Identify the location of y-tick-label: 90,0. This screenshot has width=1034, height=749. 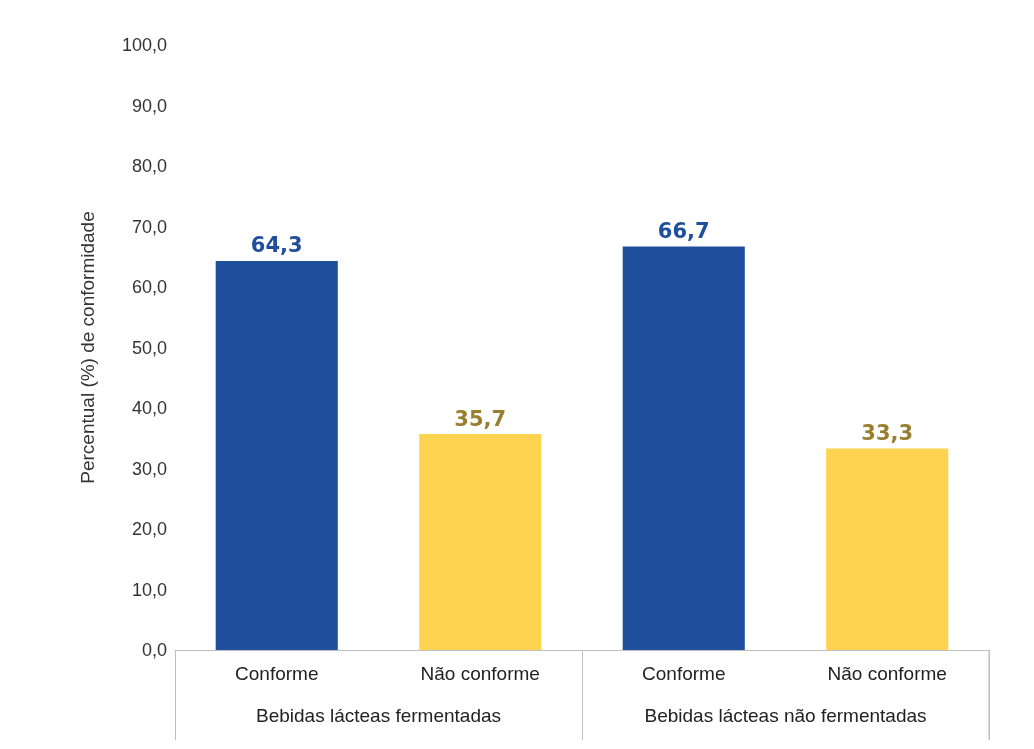
(149, 105).